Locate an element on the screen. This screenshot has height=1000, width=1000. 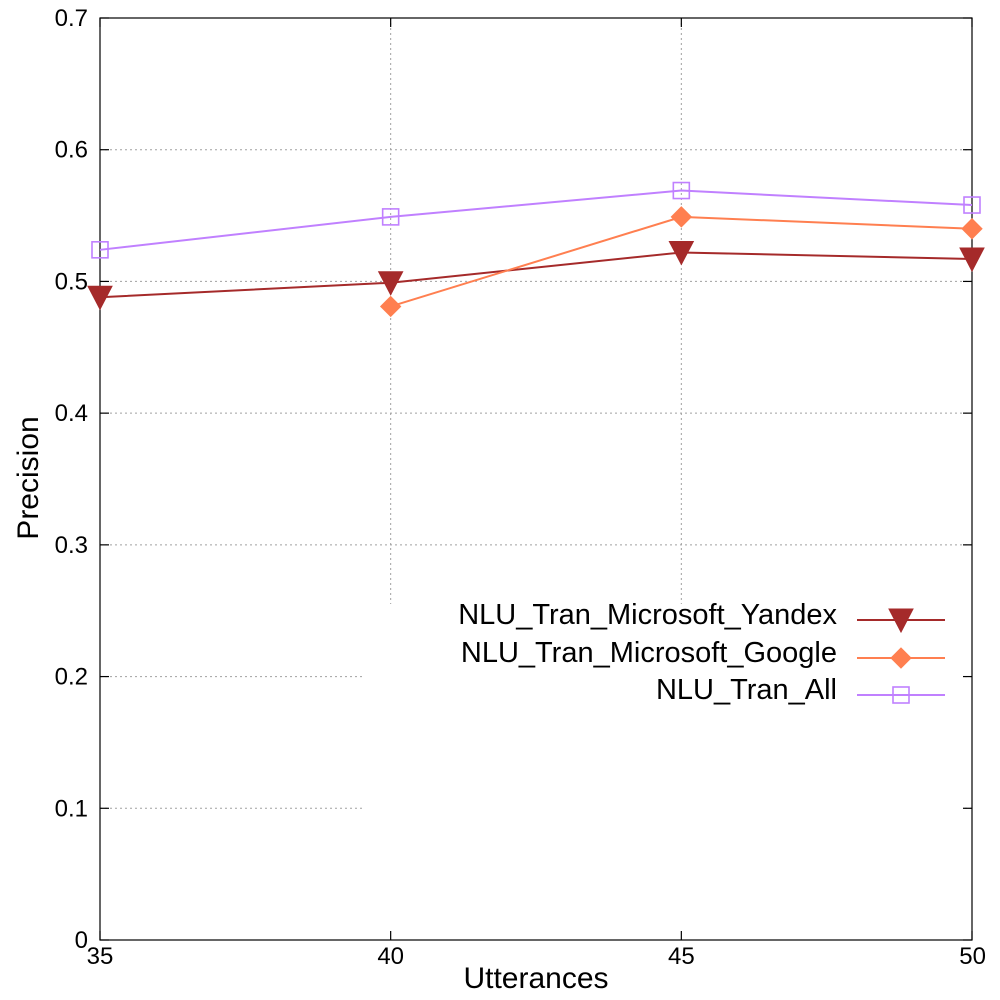
y-tick-label: 0.6 is located at coordinates (71, 150).